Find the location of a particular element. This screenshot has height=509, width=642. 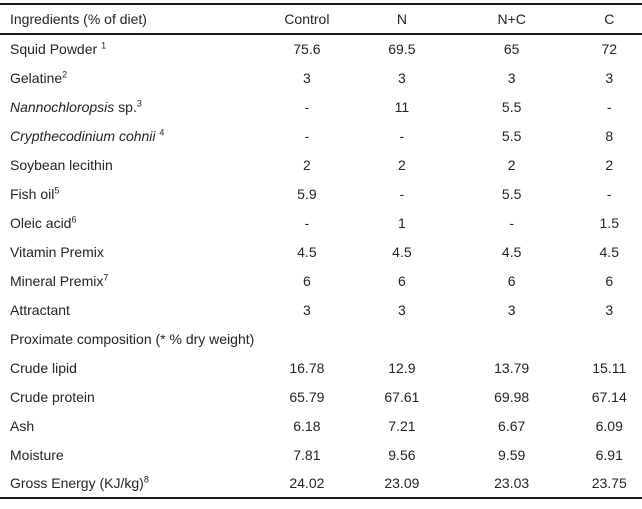

ingredient-label: sp. is located at coordinates (125, 106).